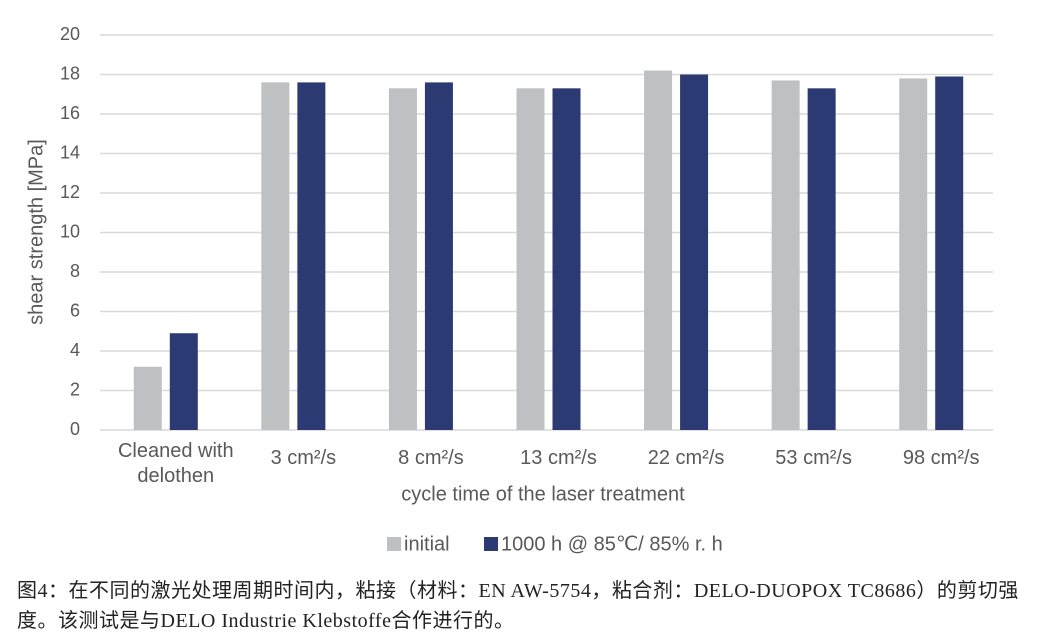  I want to click on y-tick-label: 12, so click(70, 192).